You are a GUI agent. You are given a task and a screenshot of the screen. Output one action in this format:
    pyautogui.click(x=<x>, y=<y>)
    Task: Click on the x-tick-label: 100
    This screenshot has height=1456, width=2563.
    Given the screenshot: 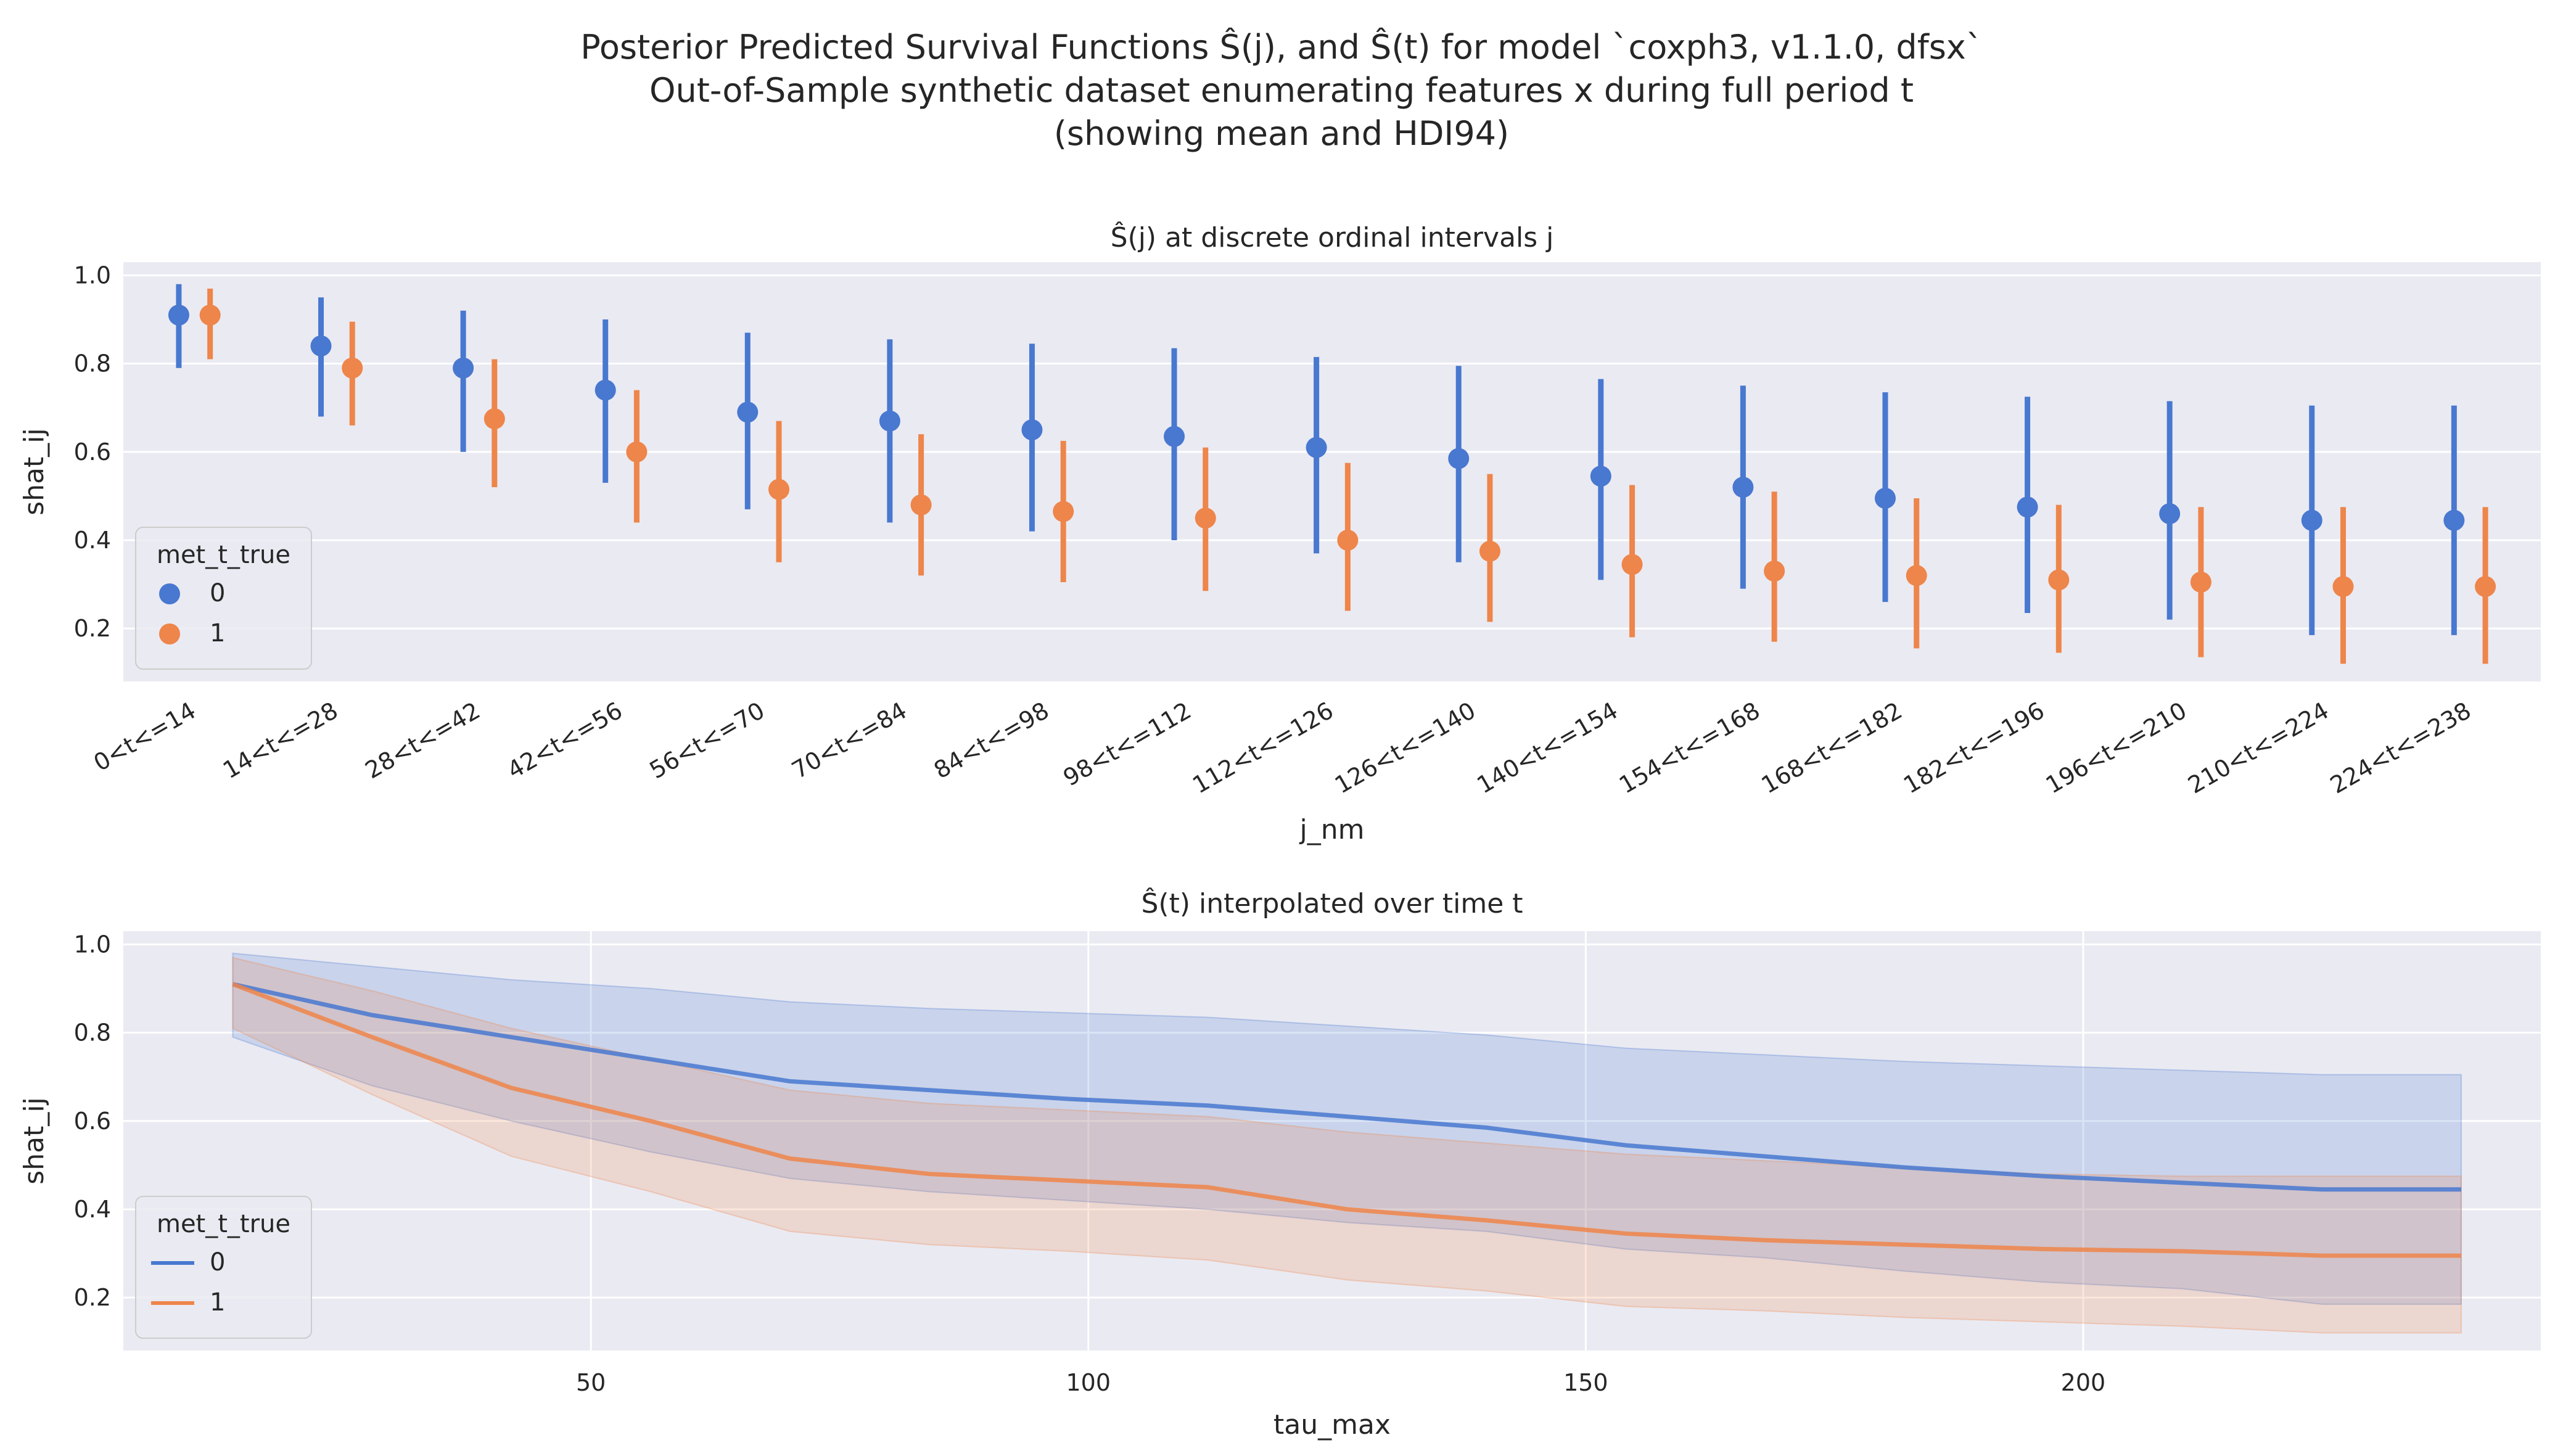 What is the action you would take?
    pyautogui.click(x=1088, y=1382)
    